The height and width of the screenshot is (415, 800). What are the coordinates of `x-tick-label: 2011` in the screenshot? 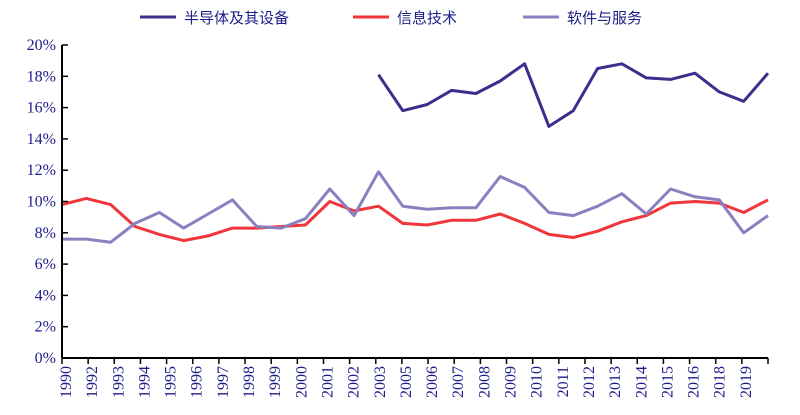 It's located at (563, 381).